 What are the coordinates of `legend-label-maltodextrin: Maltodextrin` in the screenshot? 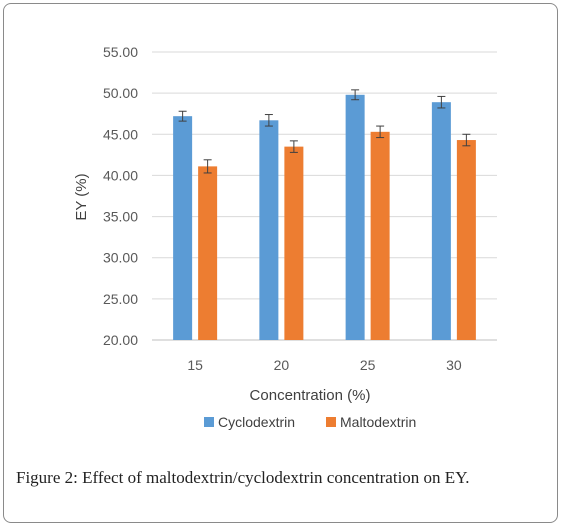 It's located at (378, 422).